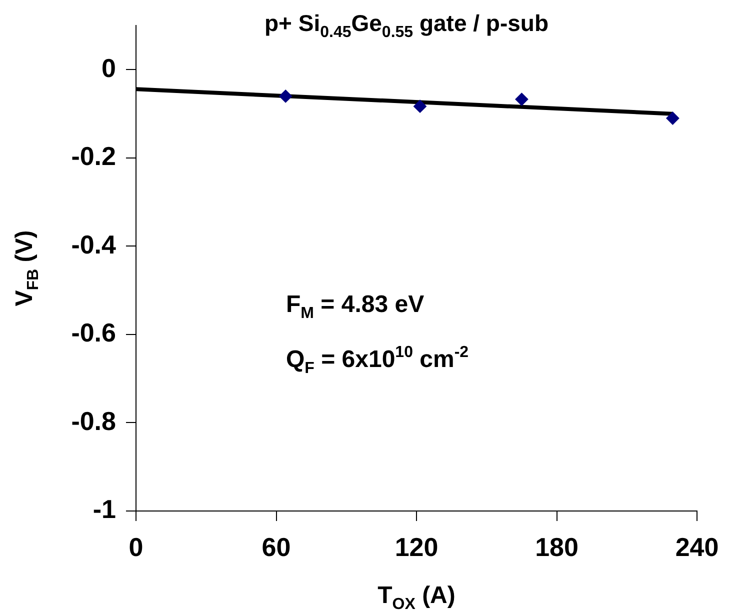  Describe the element at coordinates (136, 547) in the screenshot. I see `x-tick-label: 0` at that location.